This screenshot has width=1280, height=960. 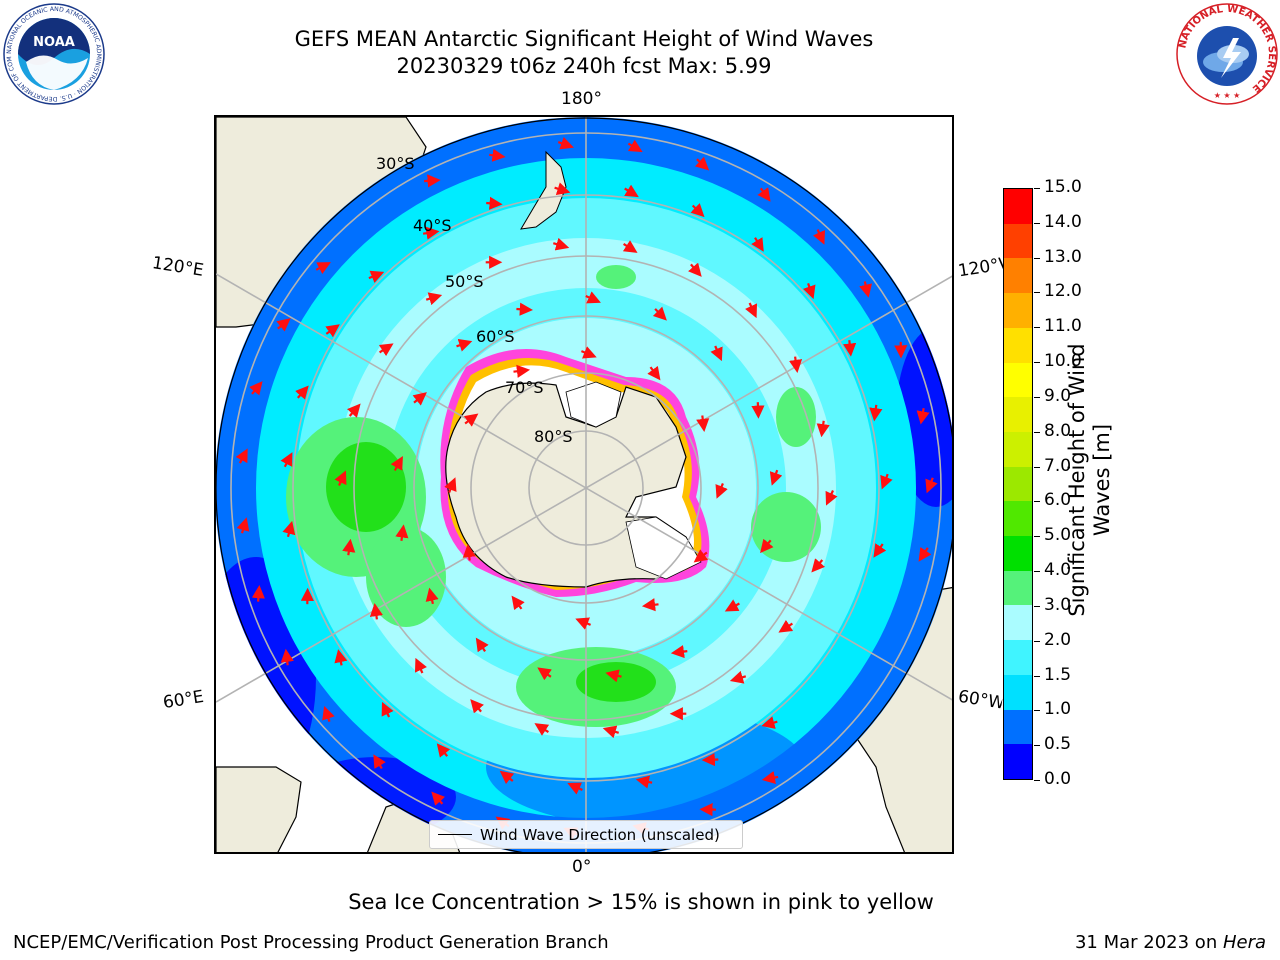 I want to click on footer-host: Hera, so click(x=1244, y=942).